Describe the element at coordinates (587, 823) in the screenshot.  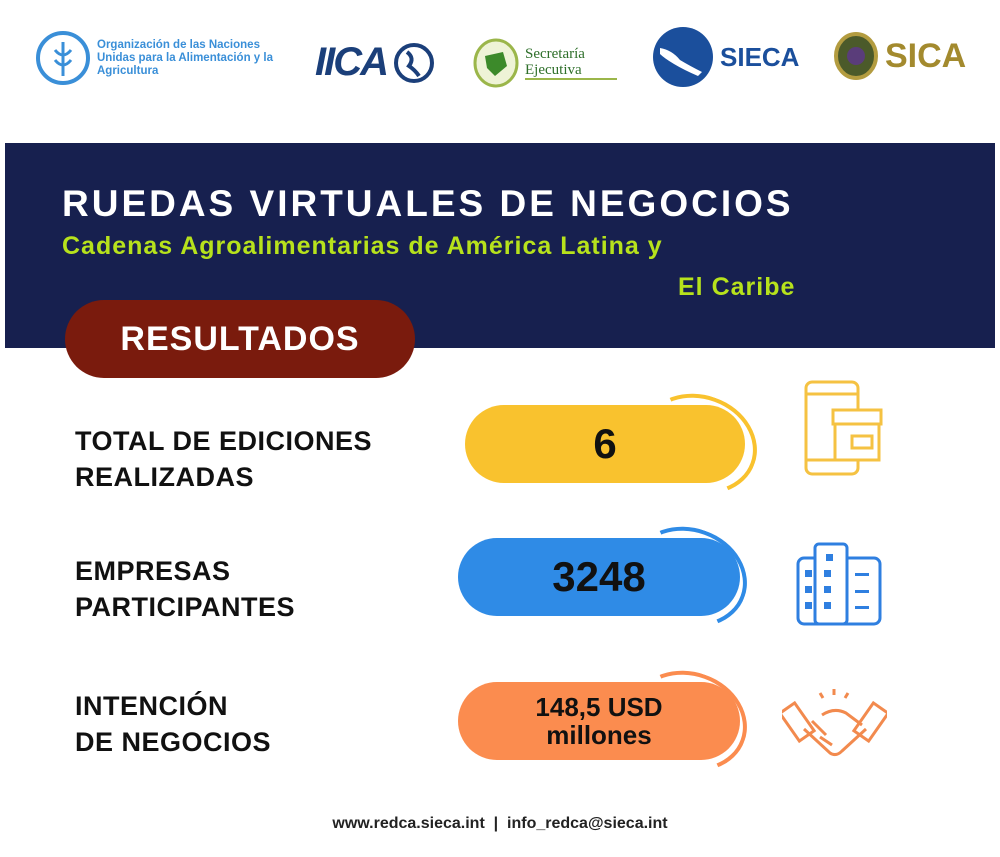
I see `email-link: info_redca@sieca.int` at that location.